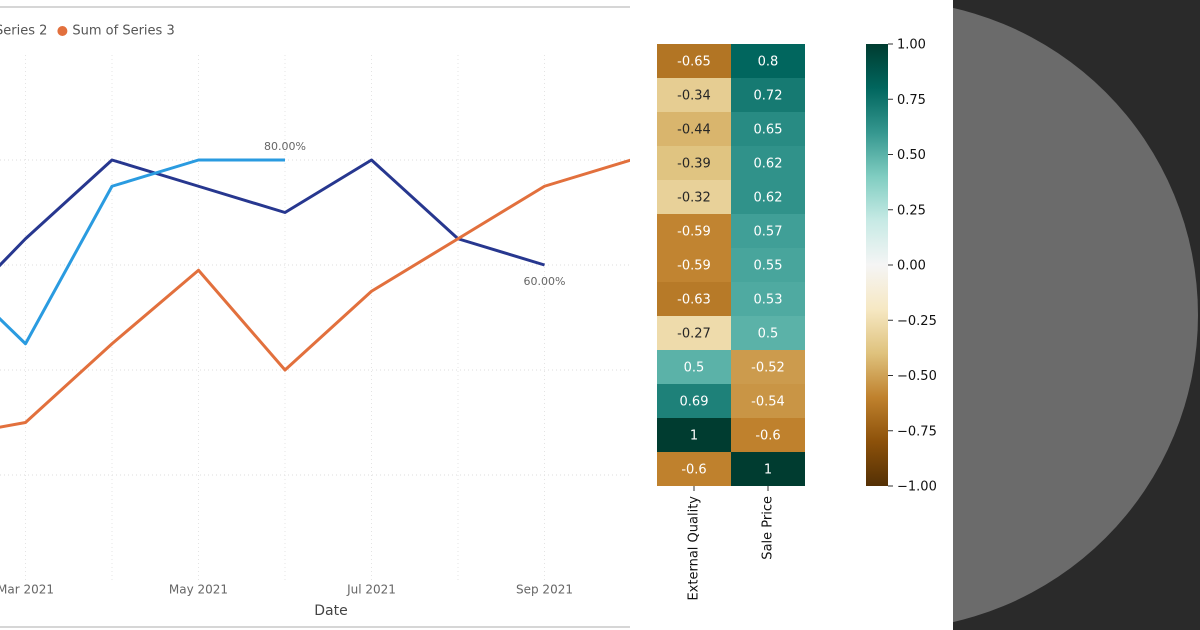  Describe the element at coordinates (917, 321) in the screenshot. I see `colorbar-tick-label: −0.25` at that location.